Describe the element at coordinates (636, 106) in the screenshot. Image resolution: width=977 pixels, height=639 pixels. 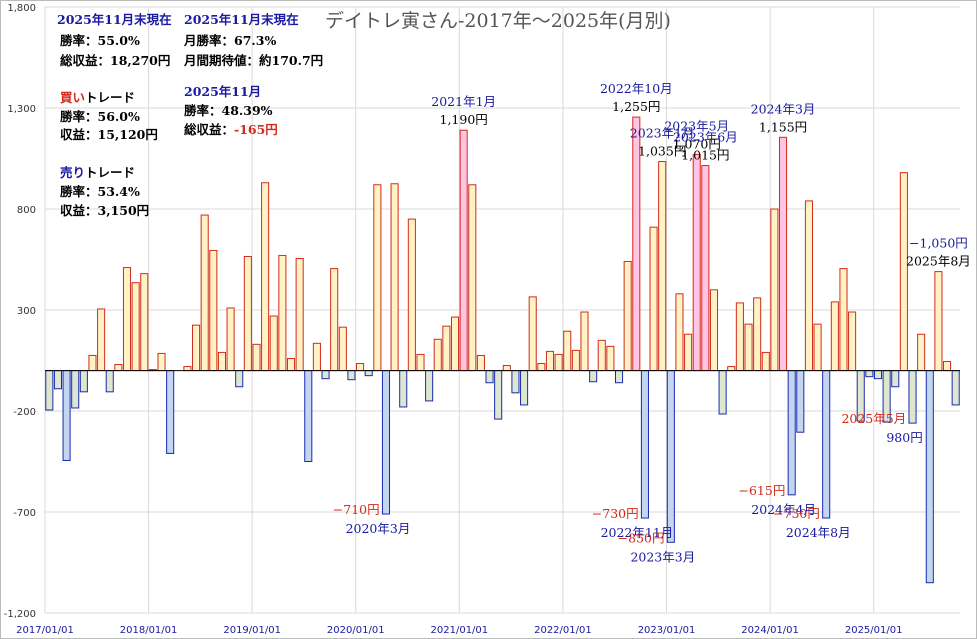
I see `annotation-value: 1,255円` at that location.